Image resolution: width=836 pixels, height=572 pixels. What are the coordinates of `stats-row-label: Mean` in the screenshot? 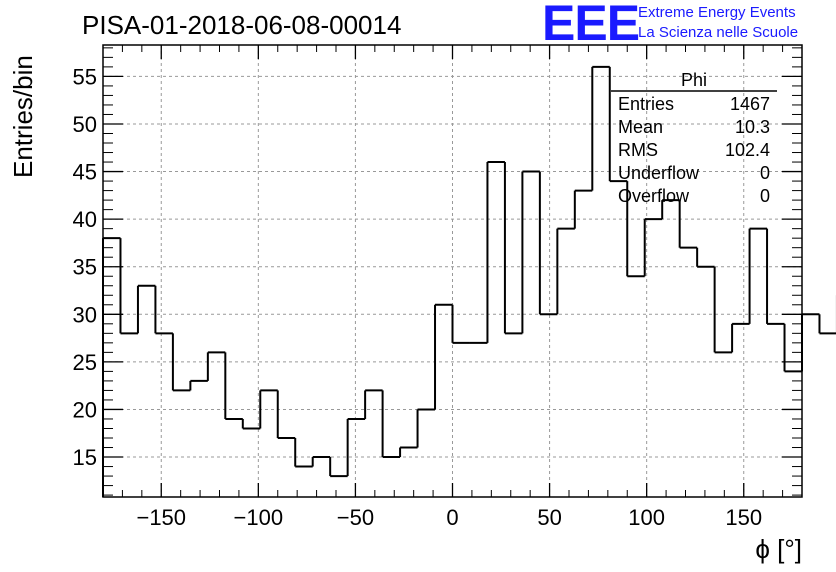 It's located at (640, 127).